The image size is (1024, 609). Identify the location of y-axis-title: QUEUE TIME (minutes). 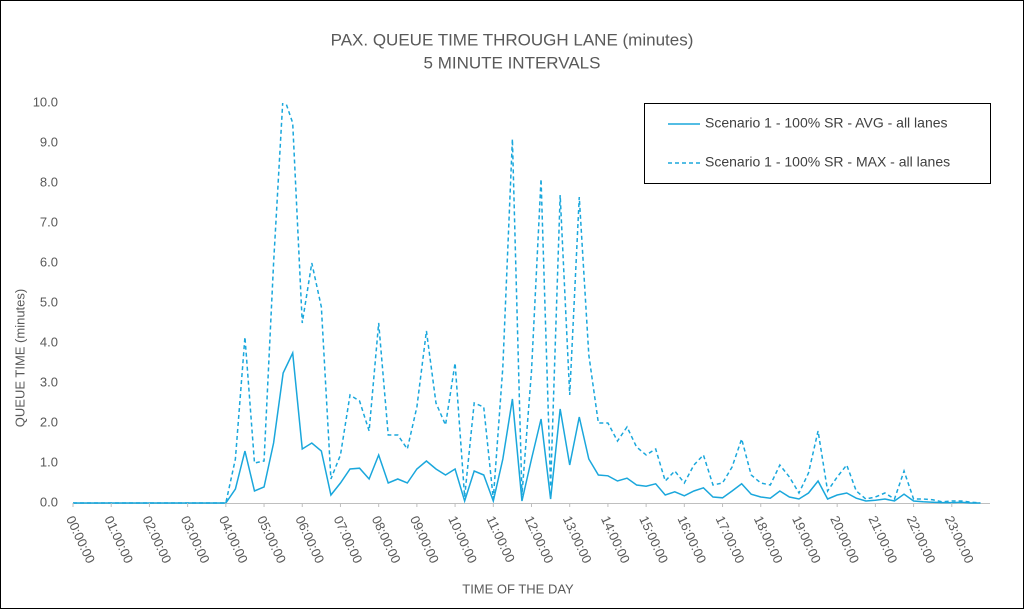
(19, 358).